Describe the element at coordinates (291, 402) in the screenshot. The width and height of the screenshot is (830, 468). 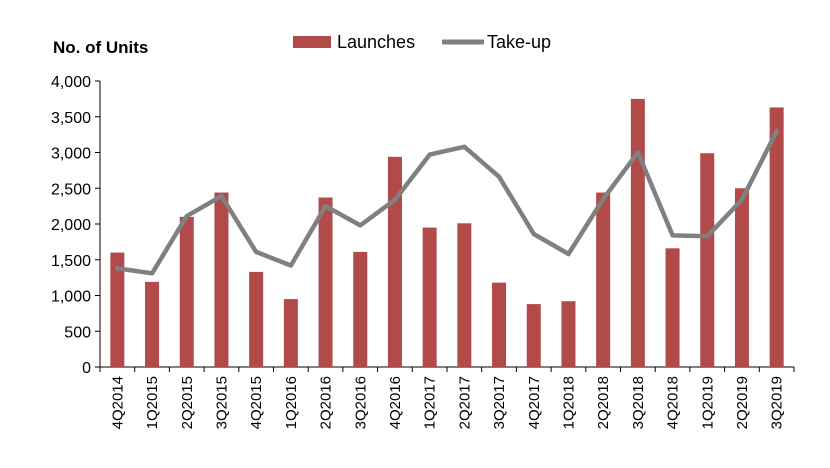
I see `x-tick-label: 1Q2016` at that location.